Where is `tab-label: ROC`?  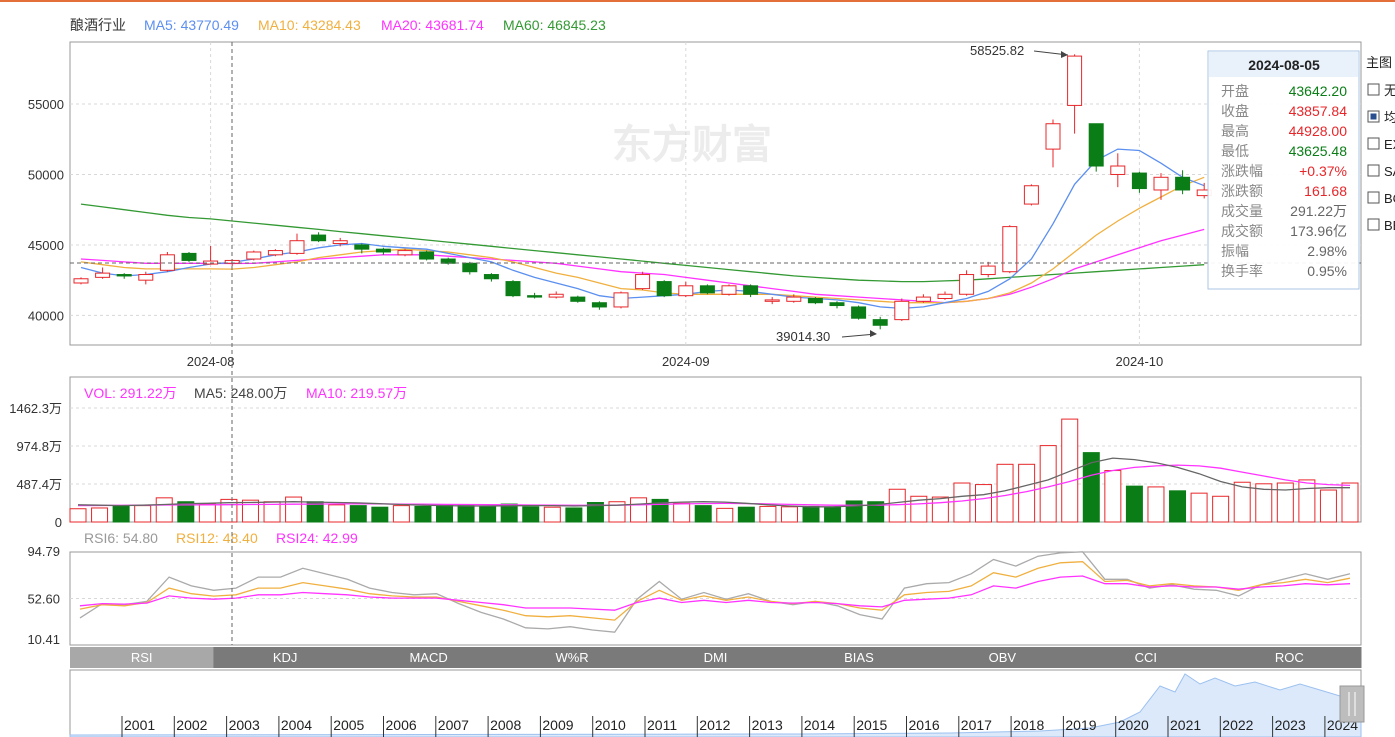 tab-label: ROC is located at coordinates (1289, 657).